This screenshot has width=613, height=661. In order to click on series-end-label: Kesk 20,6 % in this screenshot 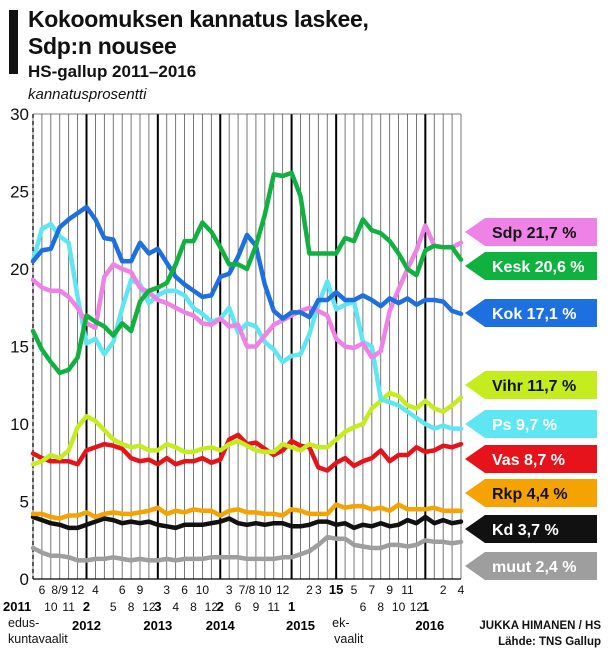, I will do `click(538, 267)`.